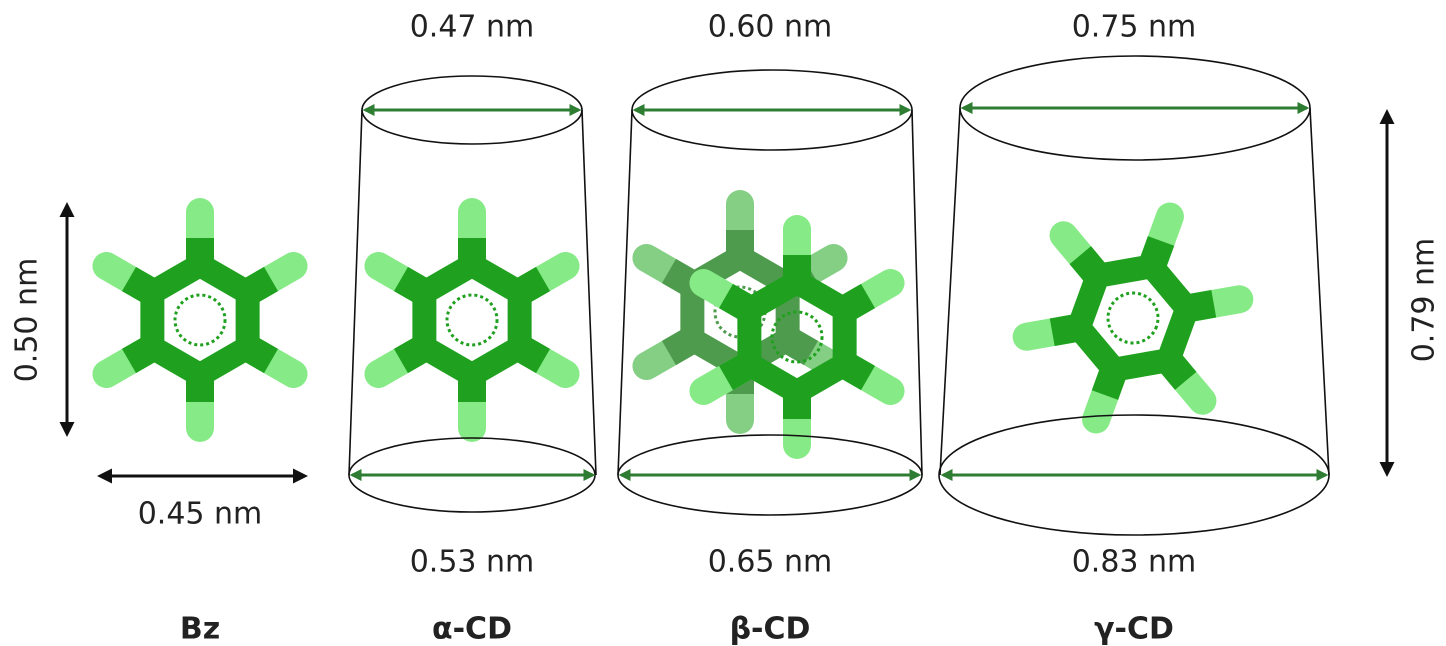 This screenshot has height=646, width=1446. Describe the element at coordinates (770, 629) in the screenshot. I see `cd-label: β-CD` at that location.